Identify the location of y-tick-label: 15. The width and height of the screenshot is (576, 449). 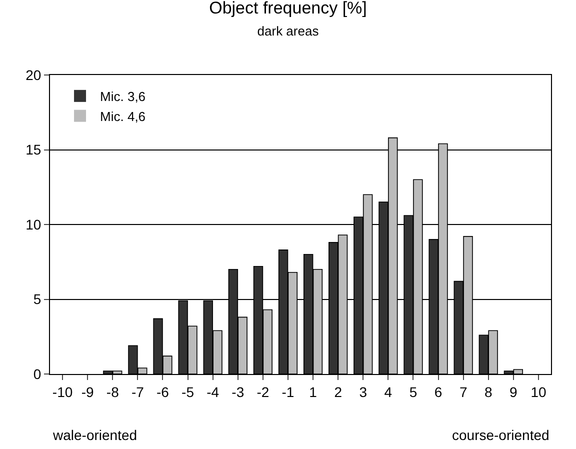
(34, 150).